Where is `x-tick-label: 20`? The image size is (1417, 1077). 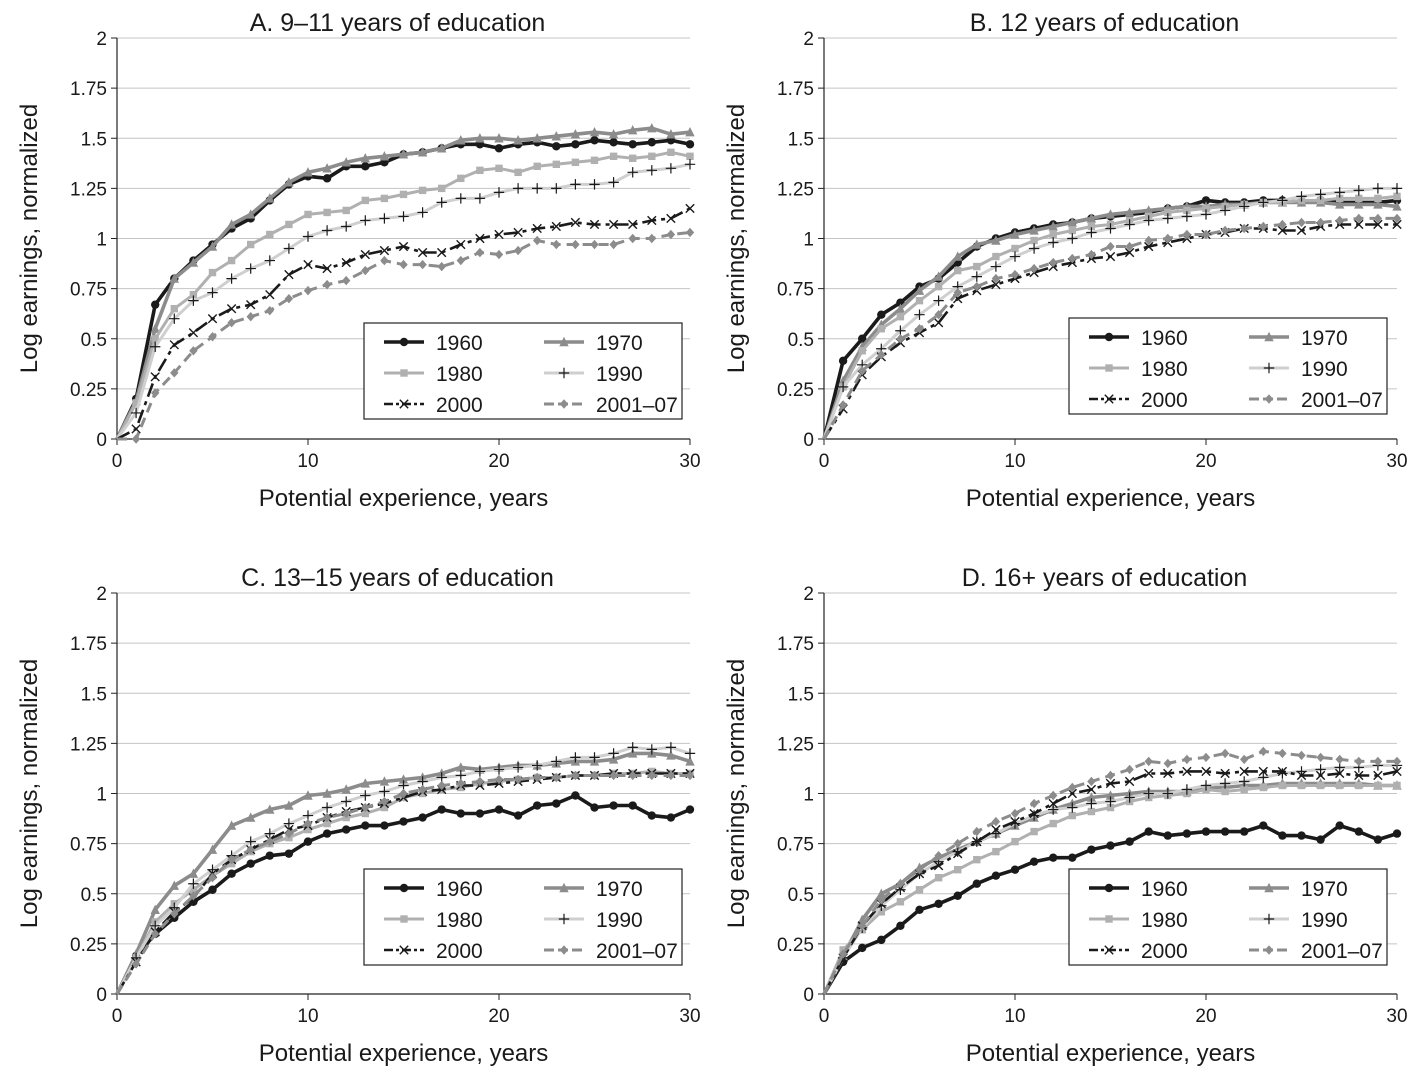
x-tick-label: 20 is located at coordinates (498, 1016).